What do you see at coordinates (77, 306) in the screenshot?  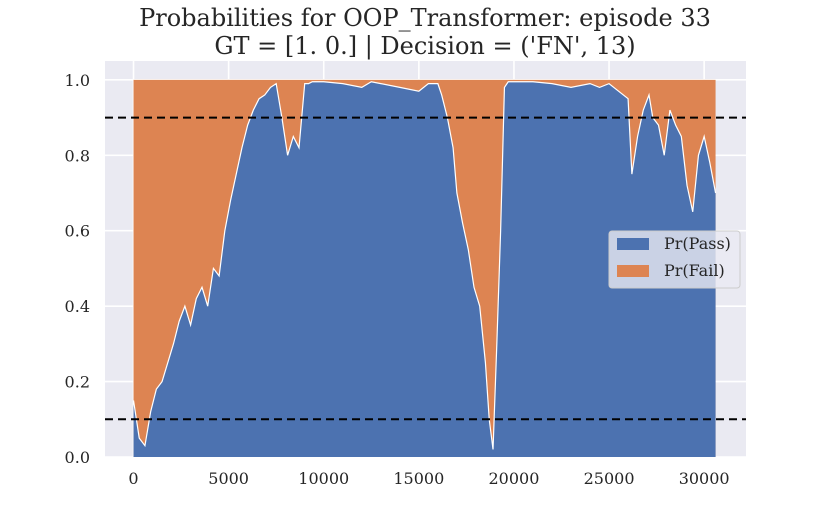 I see `y-tick-label: 0.4` at bounding box center [77, 306].